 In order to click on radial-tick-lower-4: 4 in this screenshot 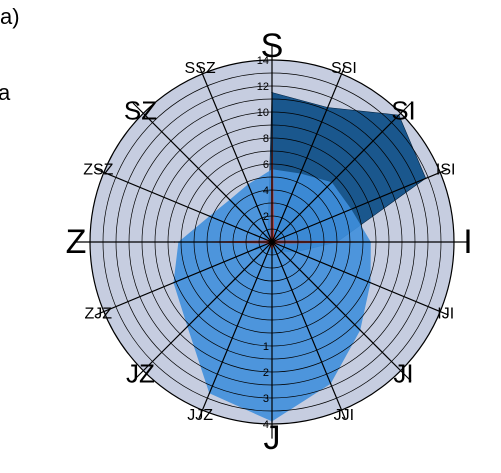, I will do `click(266, 425)`.